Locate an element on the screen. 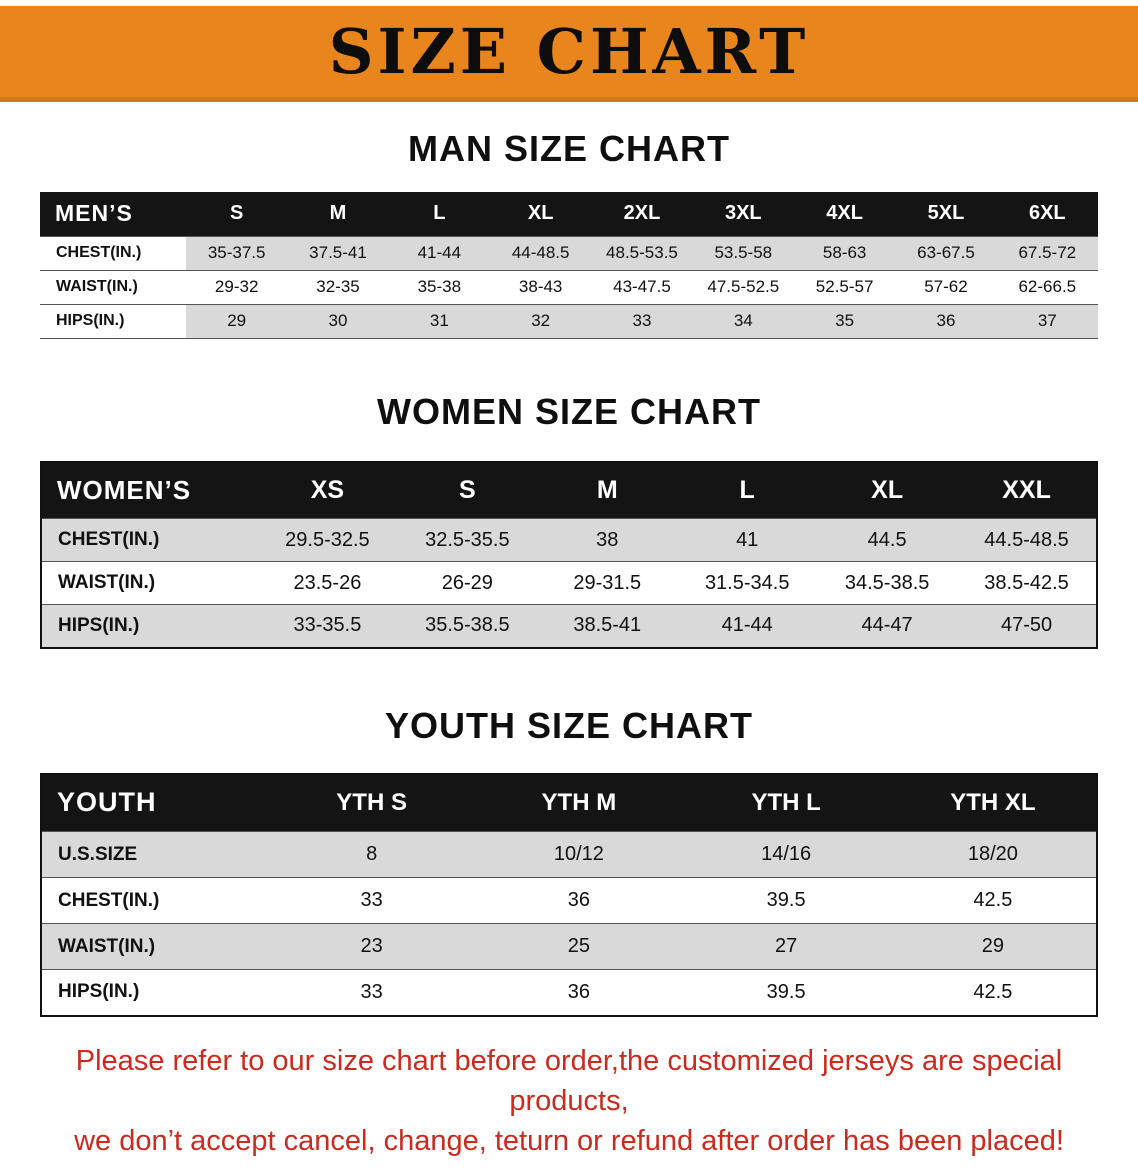  size-header-cell: XS is located at coordinates (327, 490).